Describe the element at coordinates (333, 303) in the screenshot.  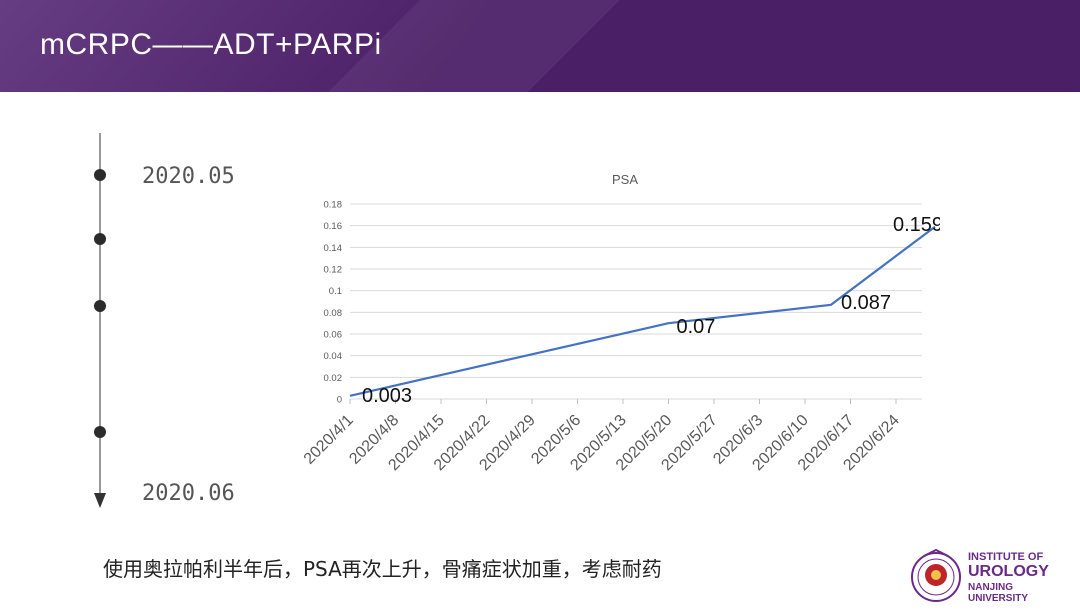
I see `chart-y-axis: 0 0.02 0.04 0.06 0.08 0.1 0.12 0.14 0.16 0.18` at that location.